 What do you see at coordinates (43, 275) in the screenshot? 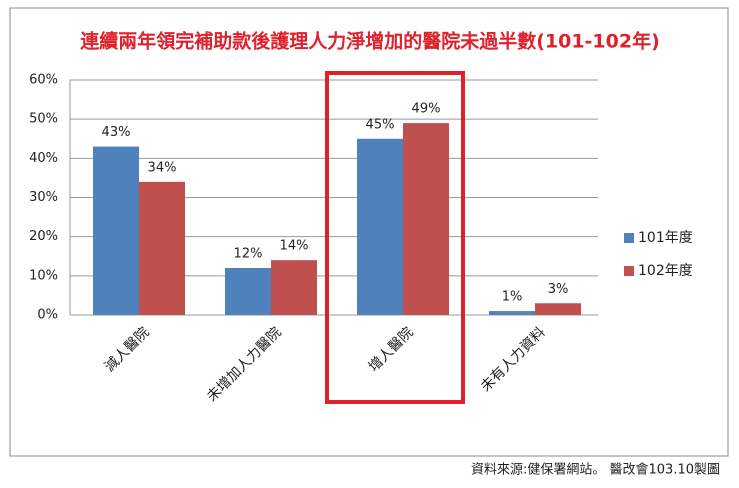
I see `y-tick-label: 10%` at bounding box center [43, 275].